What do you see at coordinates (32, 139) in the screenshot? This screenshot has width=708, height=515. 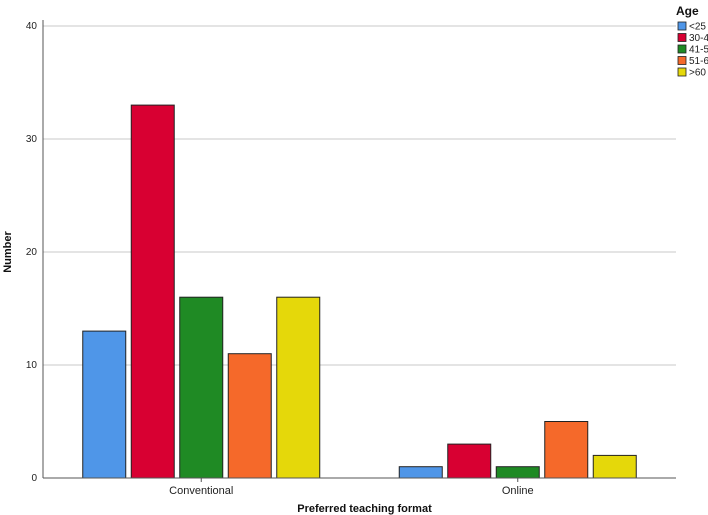 I see `y-tick-label-30: 30` at bounding box center [32, 139].